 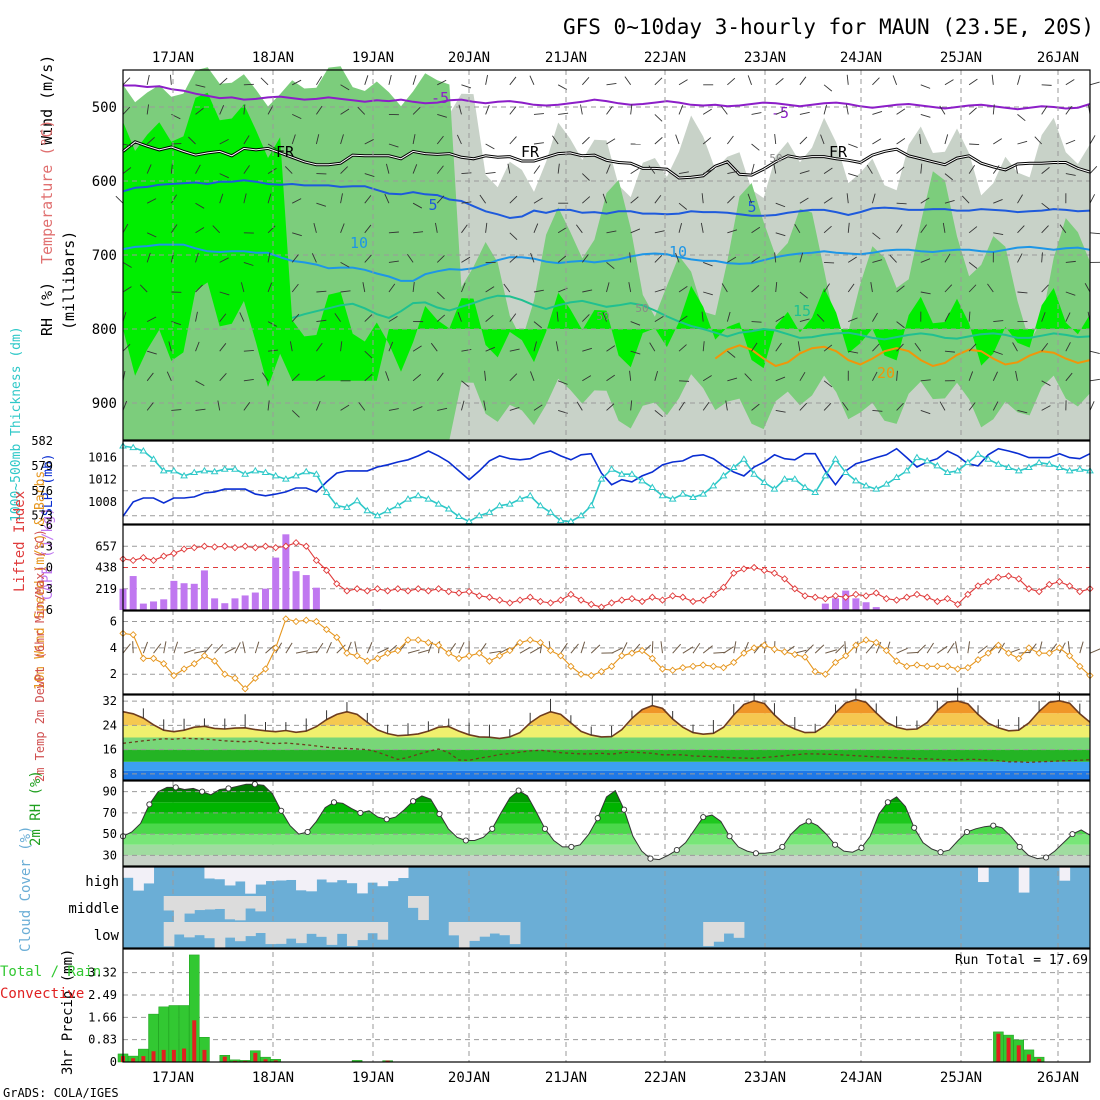 I want to click on ytick-precip-0.83: 0.83, so click(x=102, y=1040).